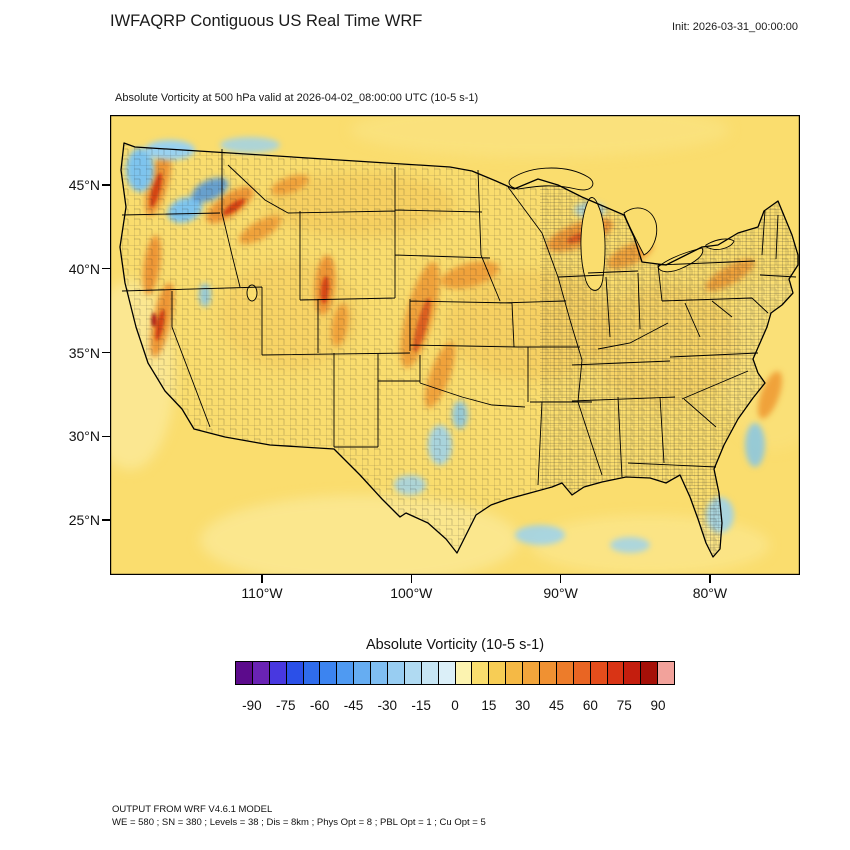  Describe the element at coordinates (192, 809) in the screenshot. I see `footer-model-line: OUTPUT FROM WRF V4.6.1 MODEL` at that location.